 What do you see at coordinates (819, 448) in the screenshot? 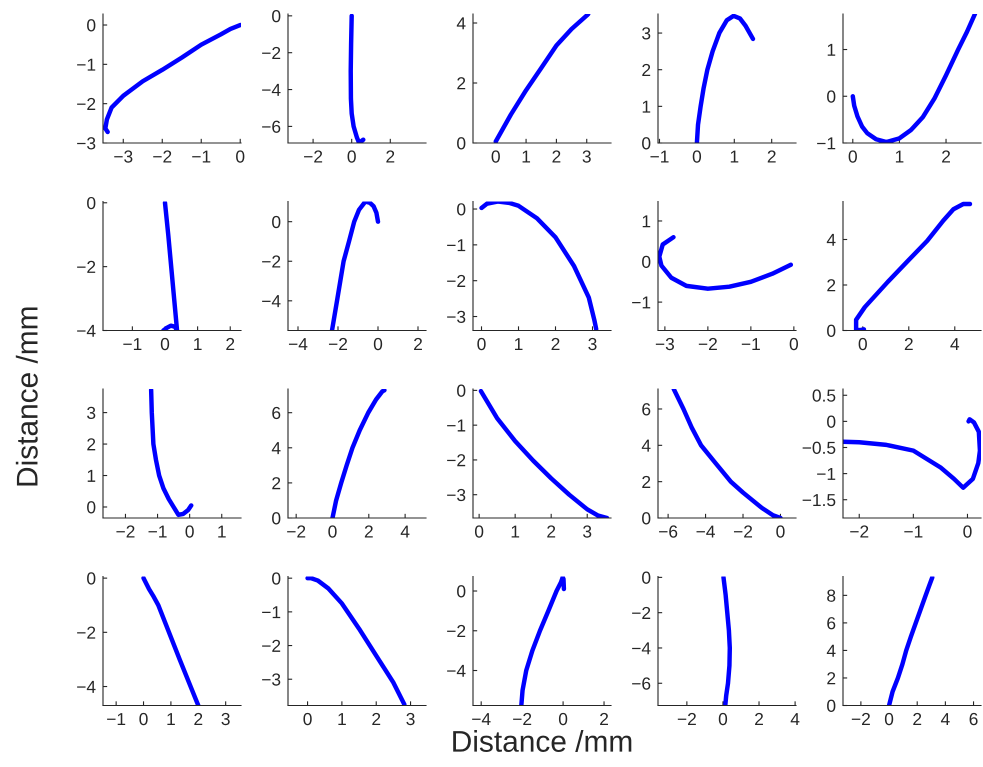
I see `y-tick-label: −0.5` at bounding box center [819, 448].